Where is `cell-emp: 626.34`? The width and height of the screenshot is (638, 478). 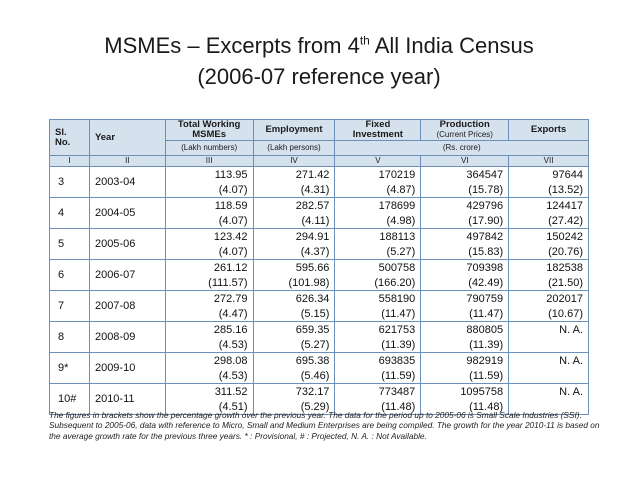
cell-emp: 626.34 is located at coordinates (294, 298).